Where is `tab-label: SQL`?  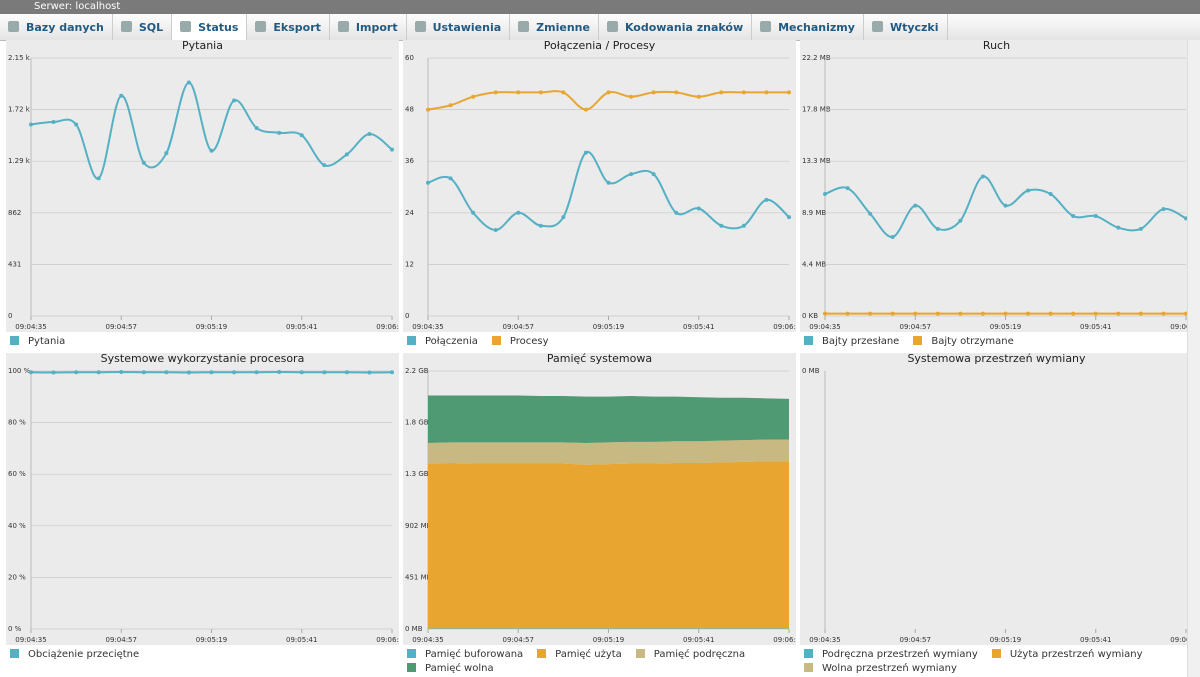
tab-label: SQL is located at coordinates (151, 27).